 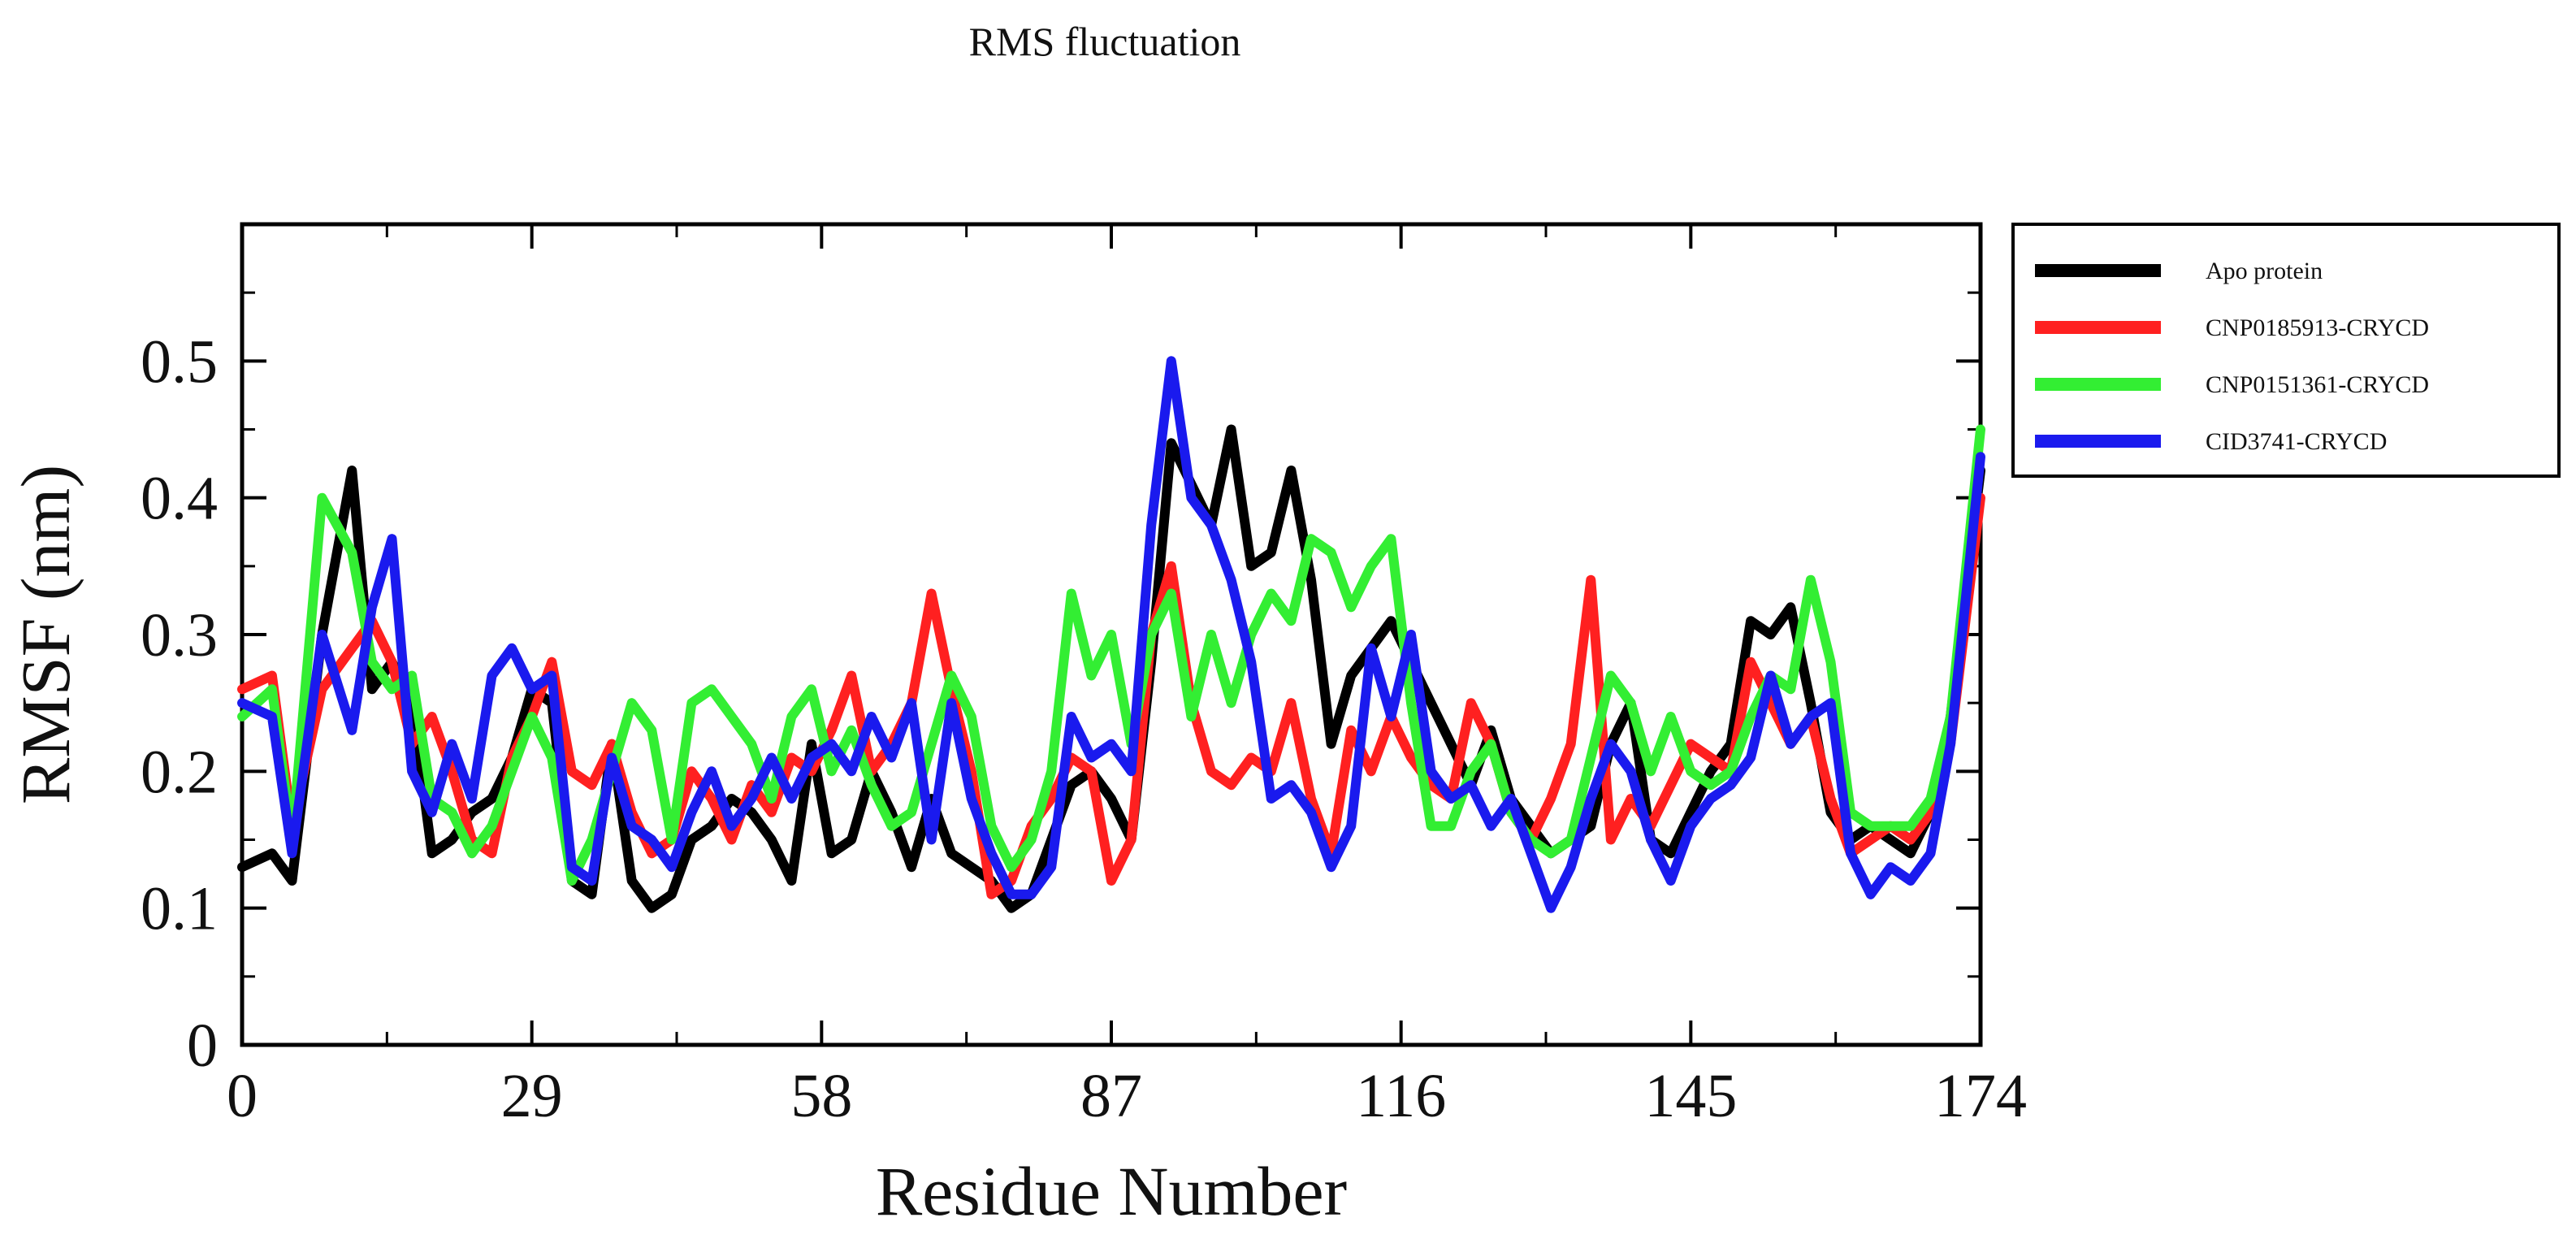 I want to click on legend-label: Apo protein, so click(x=2264, y=271).